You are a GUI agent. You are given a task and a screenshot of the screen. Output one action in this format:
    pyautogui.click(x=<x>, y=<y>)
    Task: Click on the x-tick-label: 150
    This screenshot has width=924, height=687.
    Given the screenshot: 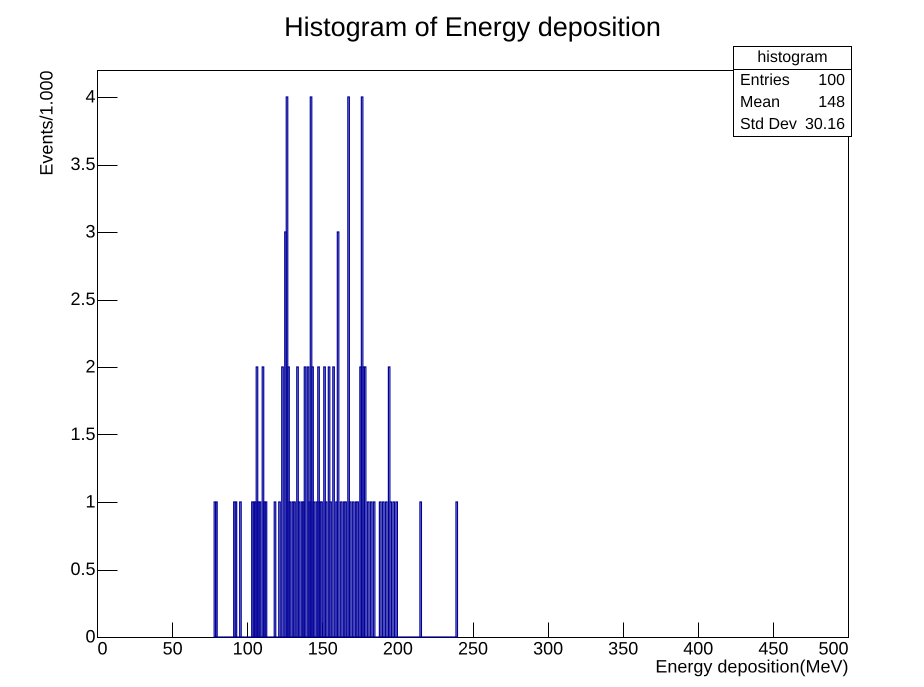 What is the action you would take?
    pyautogui.click(x=323, y=648)
    